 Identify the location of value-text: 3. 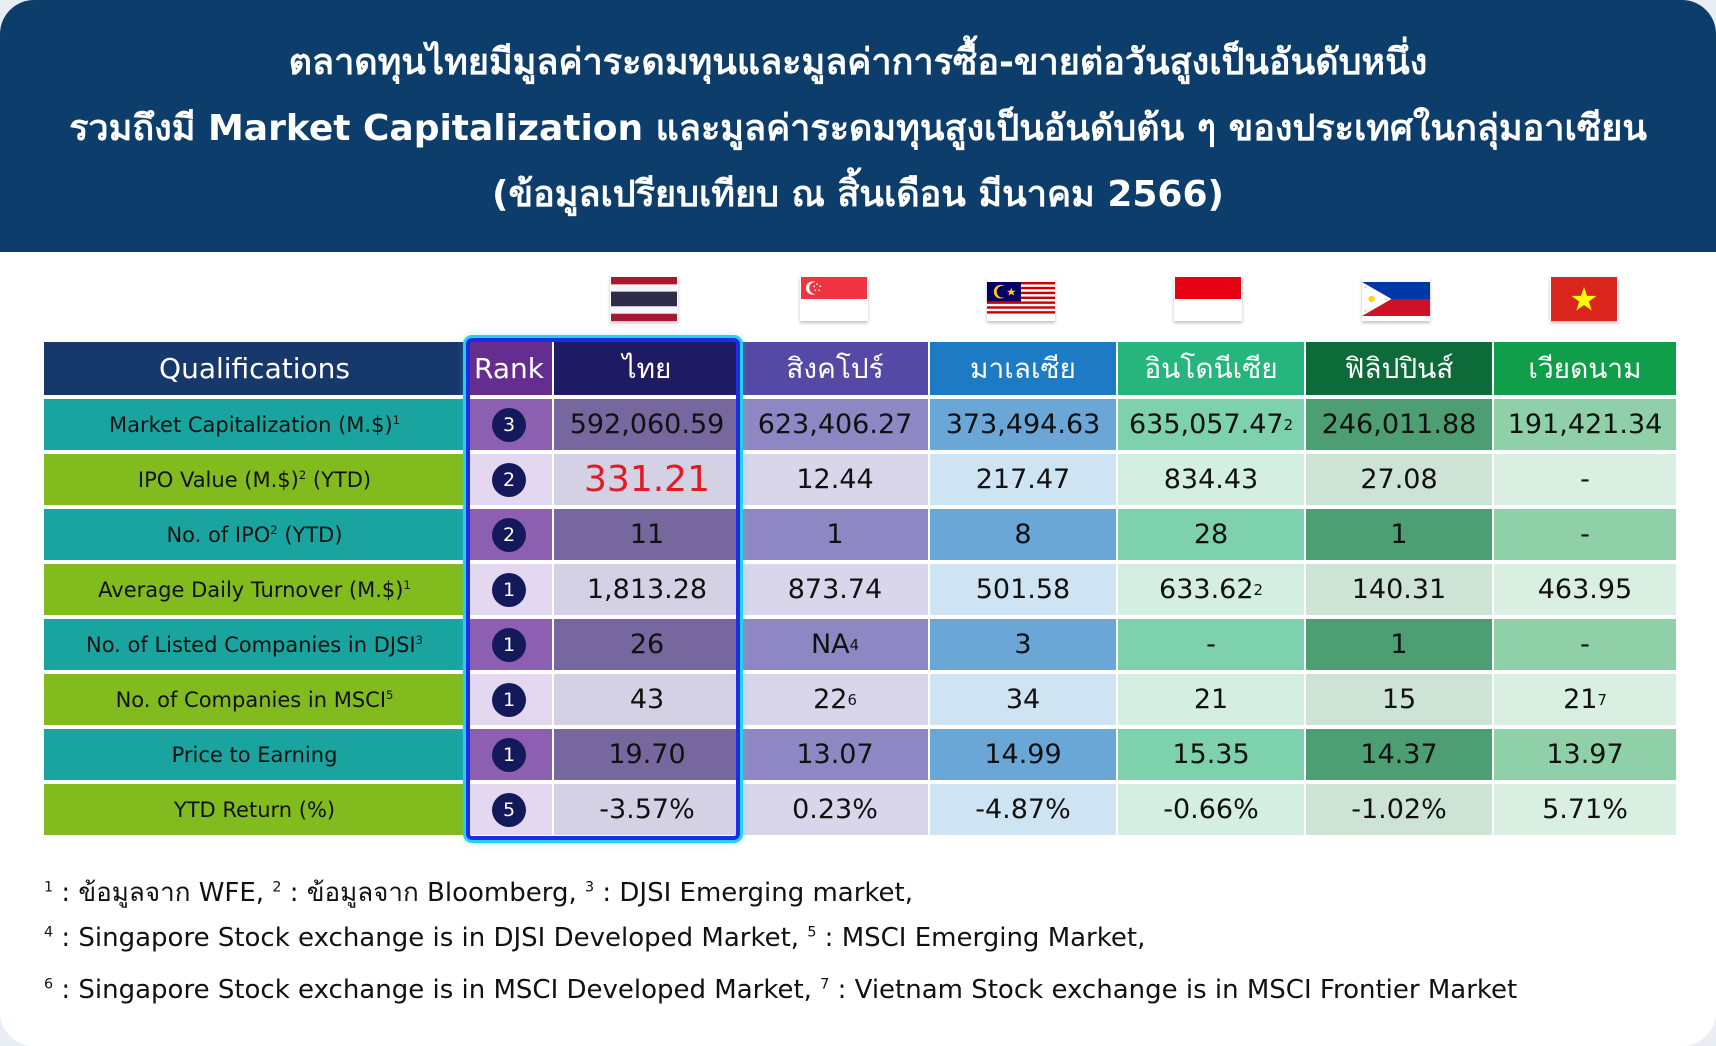
(1023, 644).